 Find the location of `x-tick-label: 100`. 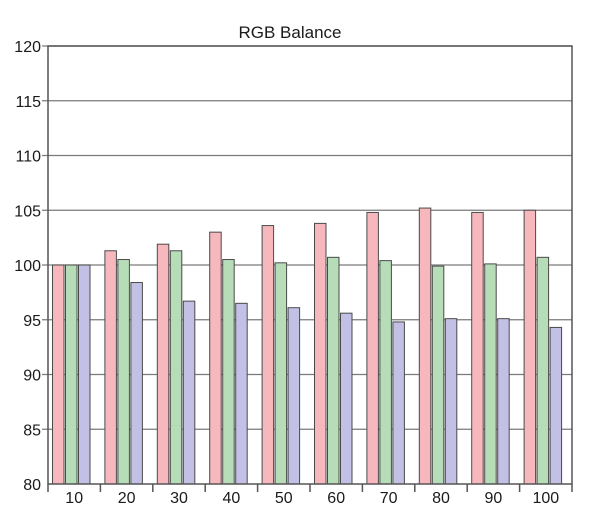

x-tick-label: 100 is located at coordinates (545, 498).